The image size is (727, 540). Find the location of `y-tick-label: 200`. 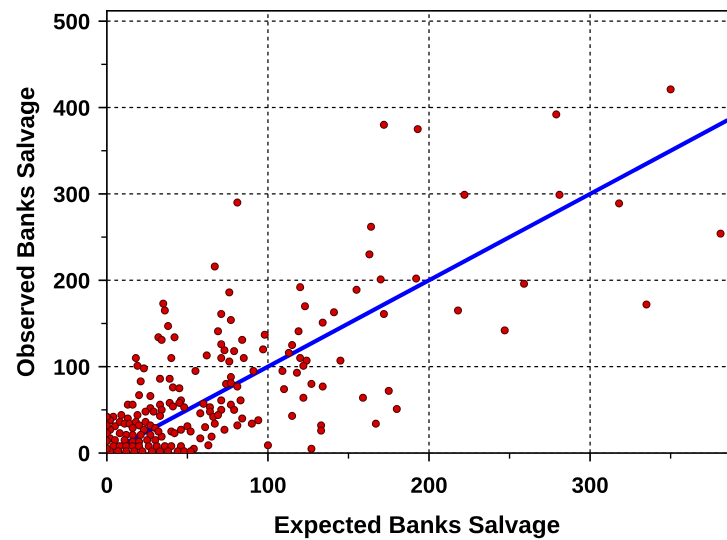

y-tick-label: 200 is located at coordinates (72, 280).